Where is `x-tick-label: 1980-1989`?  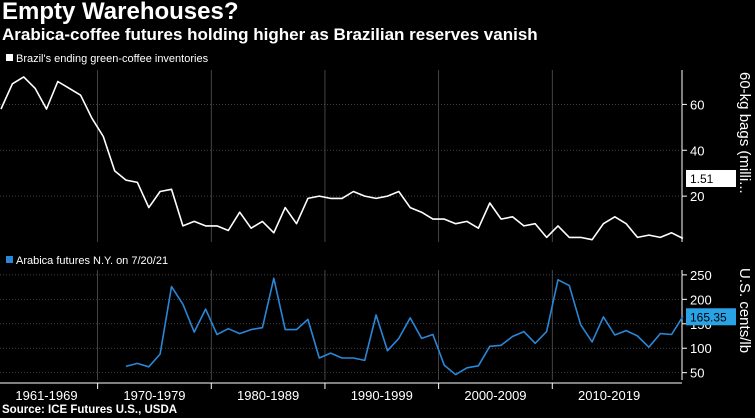 x-tick-label: 1980-1989 is located at coordinates (268, 395).